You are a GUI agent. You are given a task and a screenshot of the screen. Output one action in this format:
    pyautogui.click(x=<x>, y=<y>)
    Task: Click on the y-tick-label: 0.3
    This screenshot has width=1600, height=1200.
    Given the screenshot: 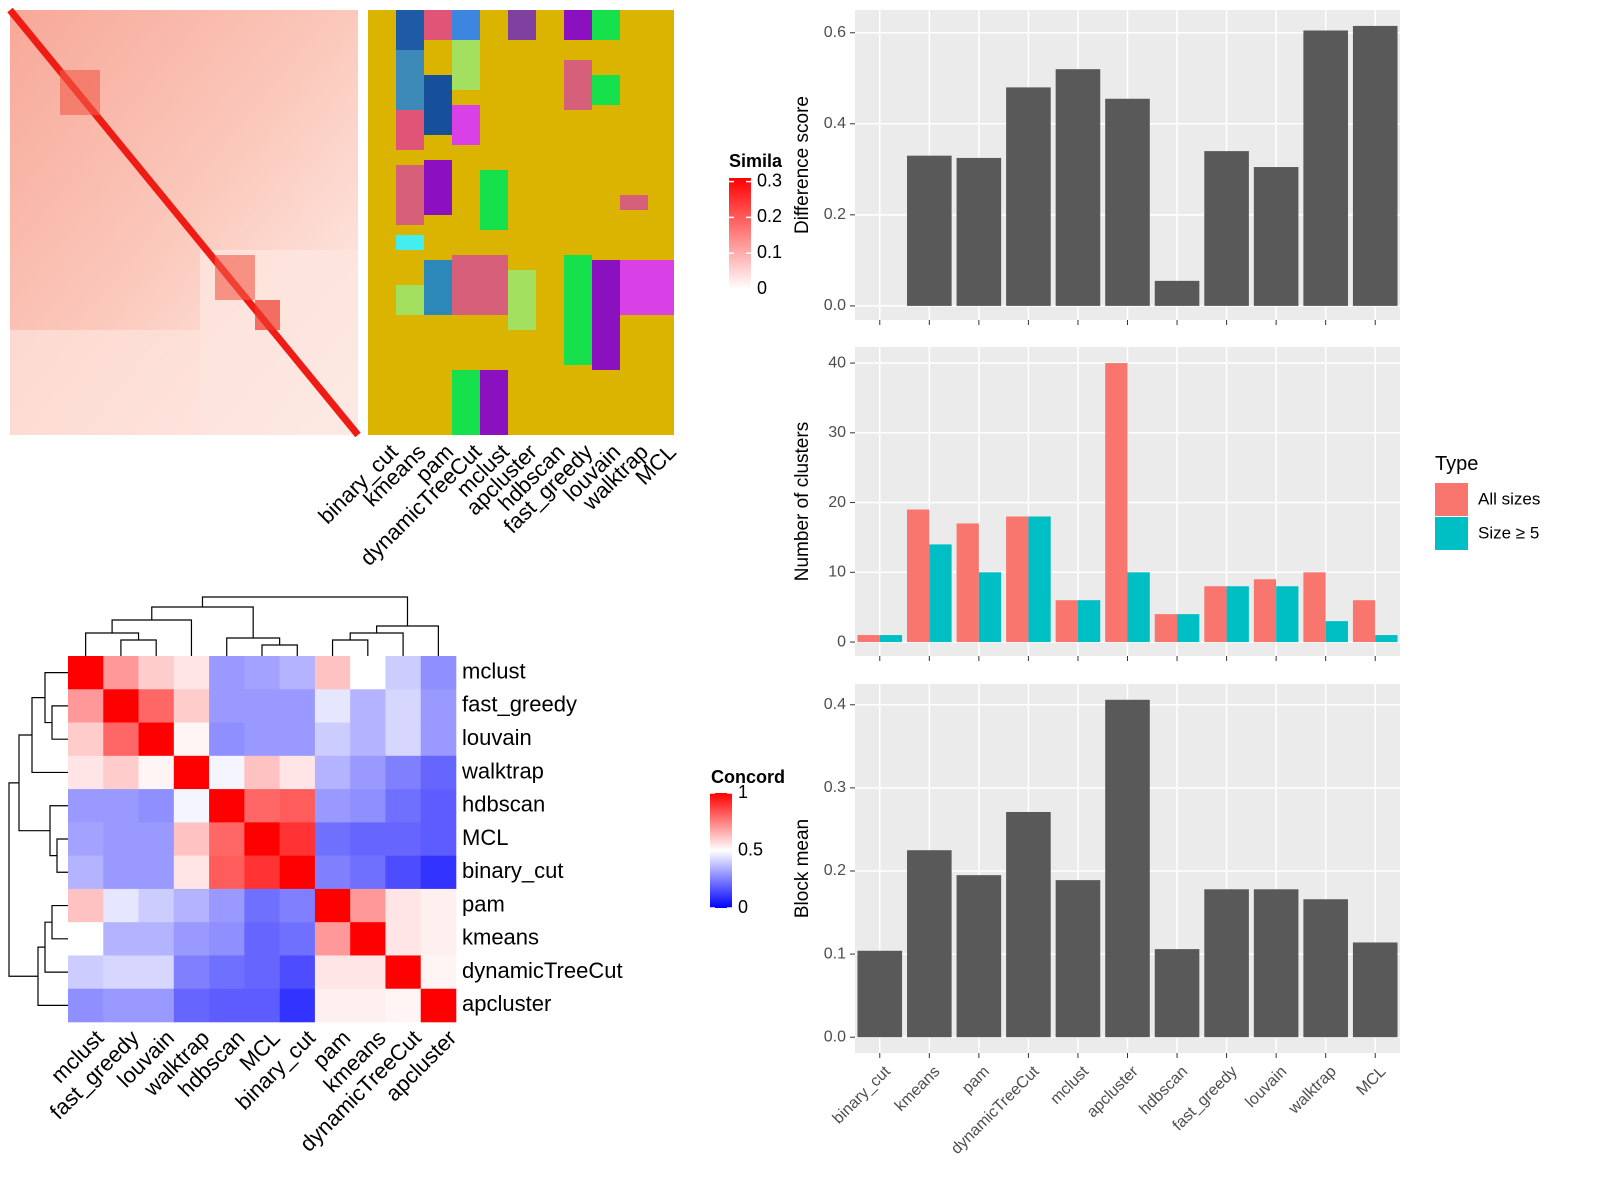 What is the action you would take?
    pyautogui.click(x=835, y=787)
    